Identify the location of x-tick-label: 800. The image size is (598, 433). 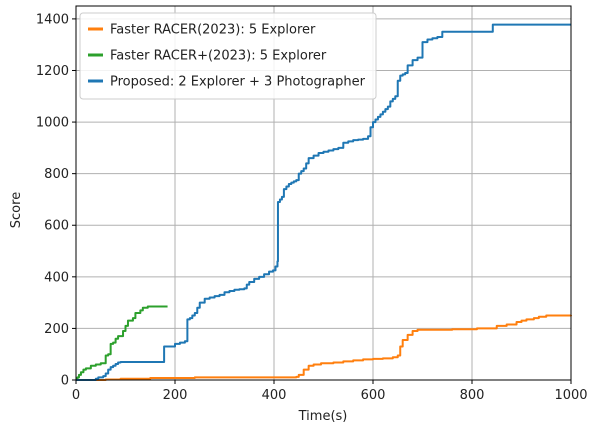
(472, 395).